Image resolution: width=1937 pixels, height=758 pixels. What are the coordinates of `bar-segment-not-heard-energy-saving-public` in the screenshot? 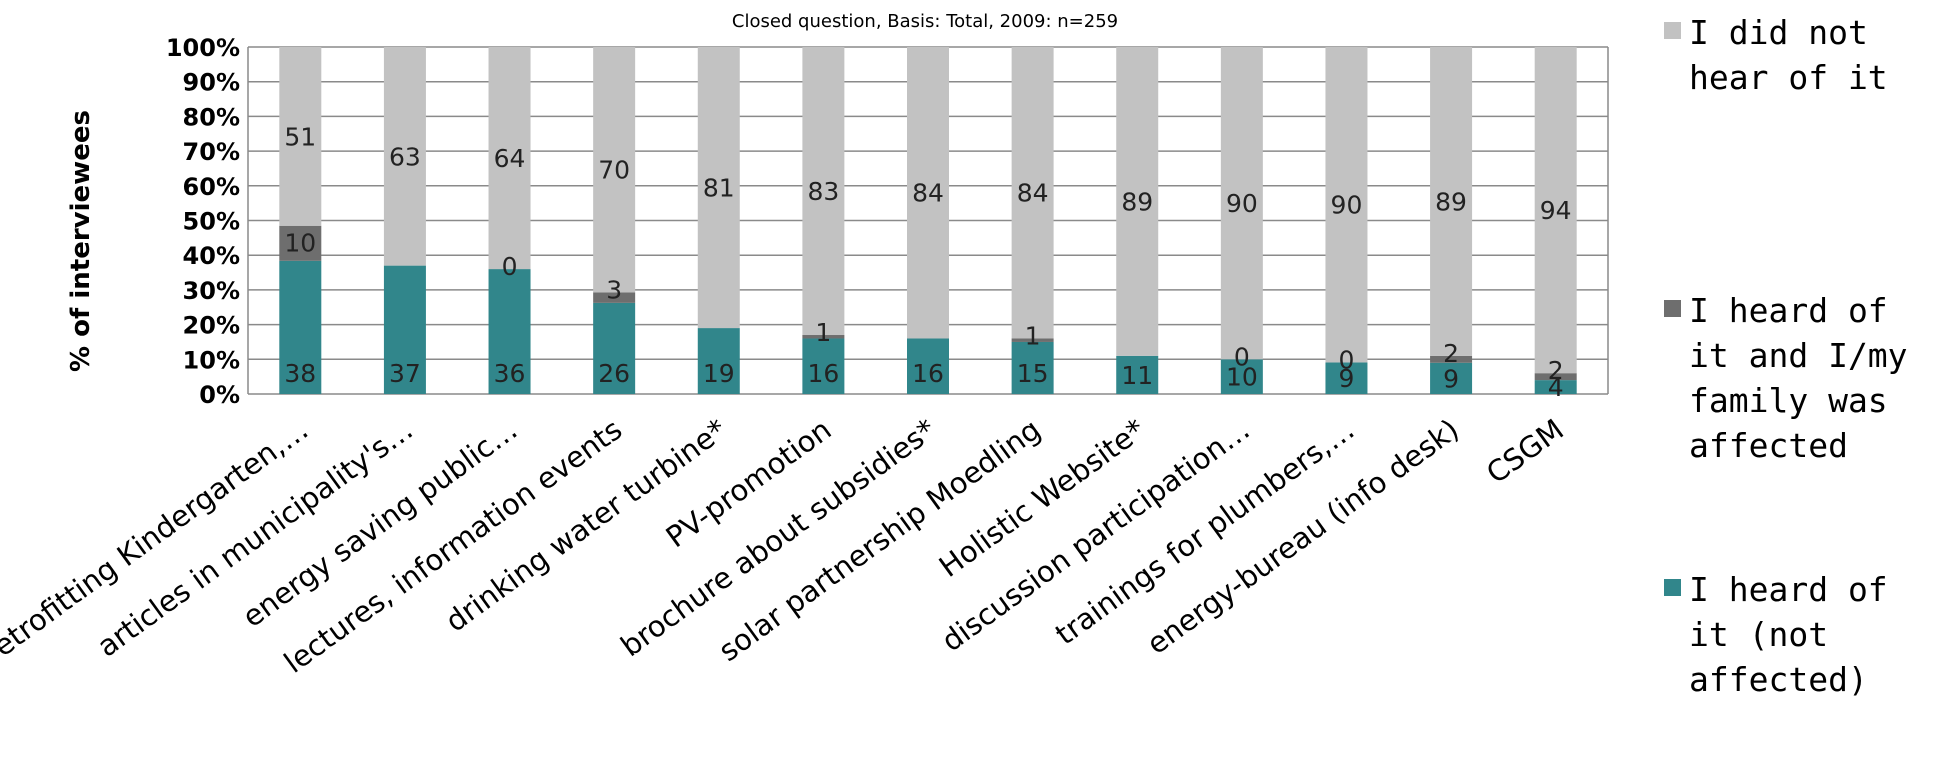 It's located at (509, 158).